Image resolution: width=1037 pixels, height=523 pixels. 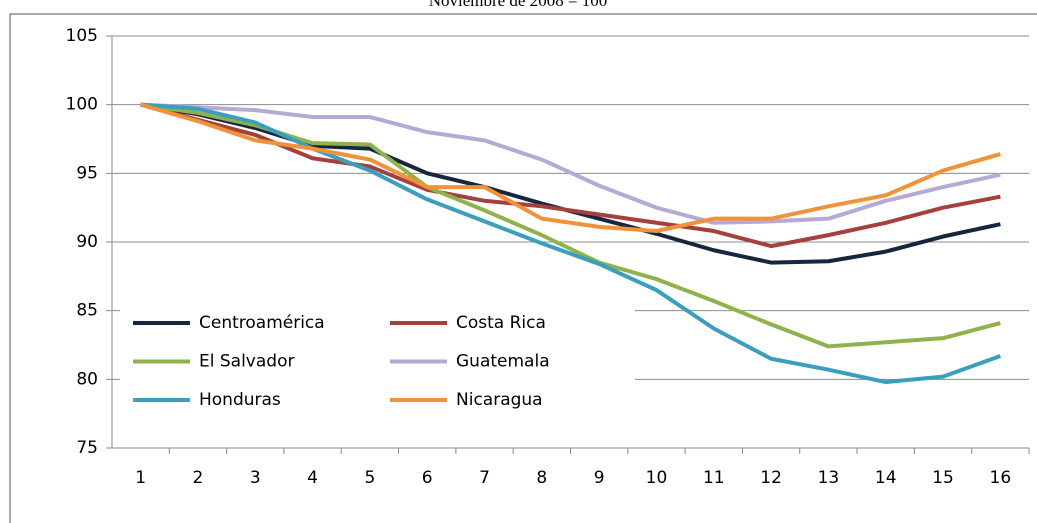 What do you see at coordinates (657, 478) in the screenshot?
I see `x-tick-label: 10` at bounding box center [657, 478].